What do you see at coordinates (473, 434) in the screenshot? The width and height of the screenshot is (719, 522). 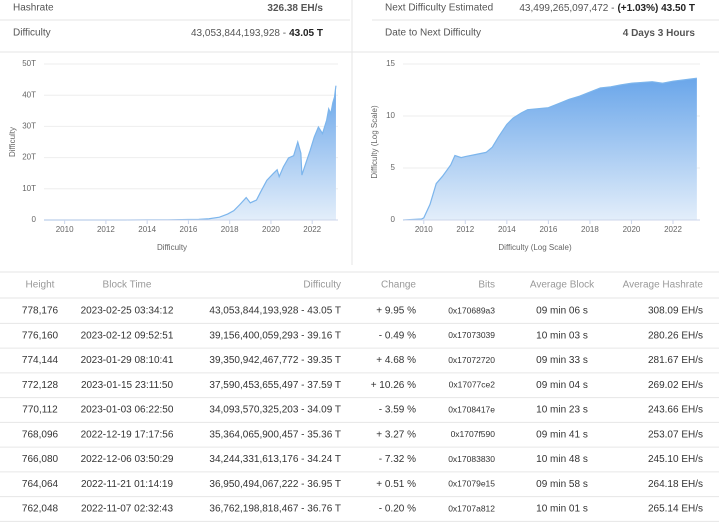 I see `table-cell: 0x1707f590` at bounding box center [473, 434].